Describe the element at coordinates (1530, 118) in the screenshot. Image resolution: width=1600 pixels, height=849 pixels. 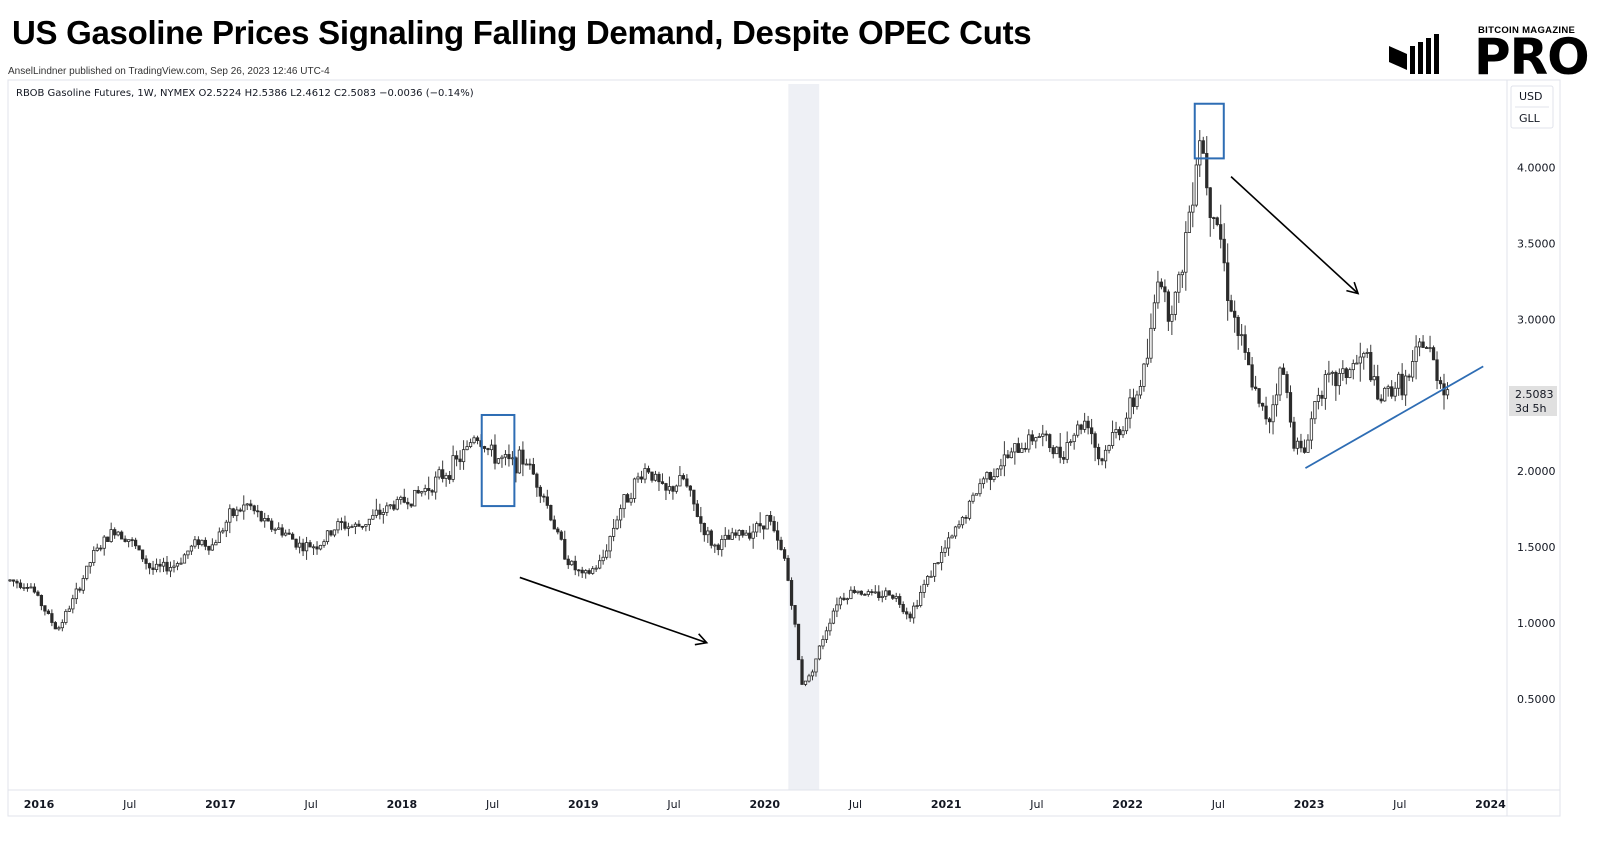
I see `unit-button: GLL` at that location.